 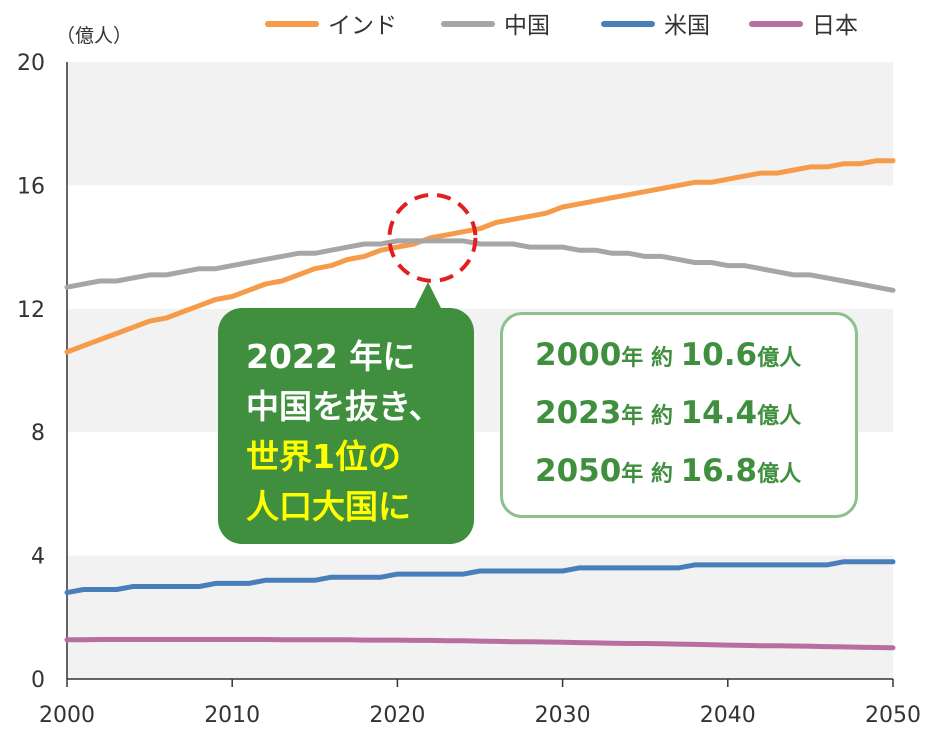 I want to click on legend-label: 中国, so click(x=527, y=26).